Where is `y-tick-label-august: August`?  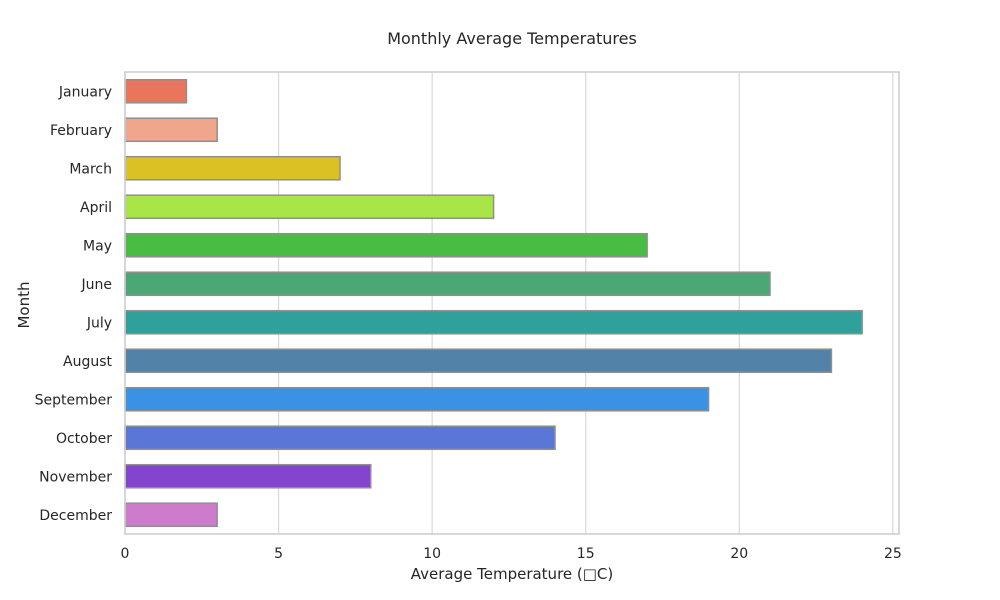 y-tick-label-august: August is located at coordinates (88, 362).